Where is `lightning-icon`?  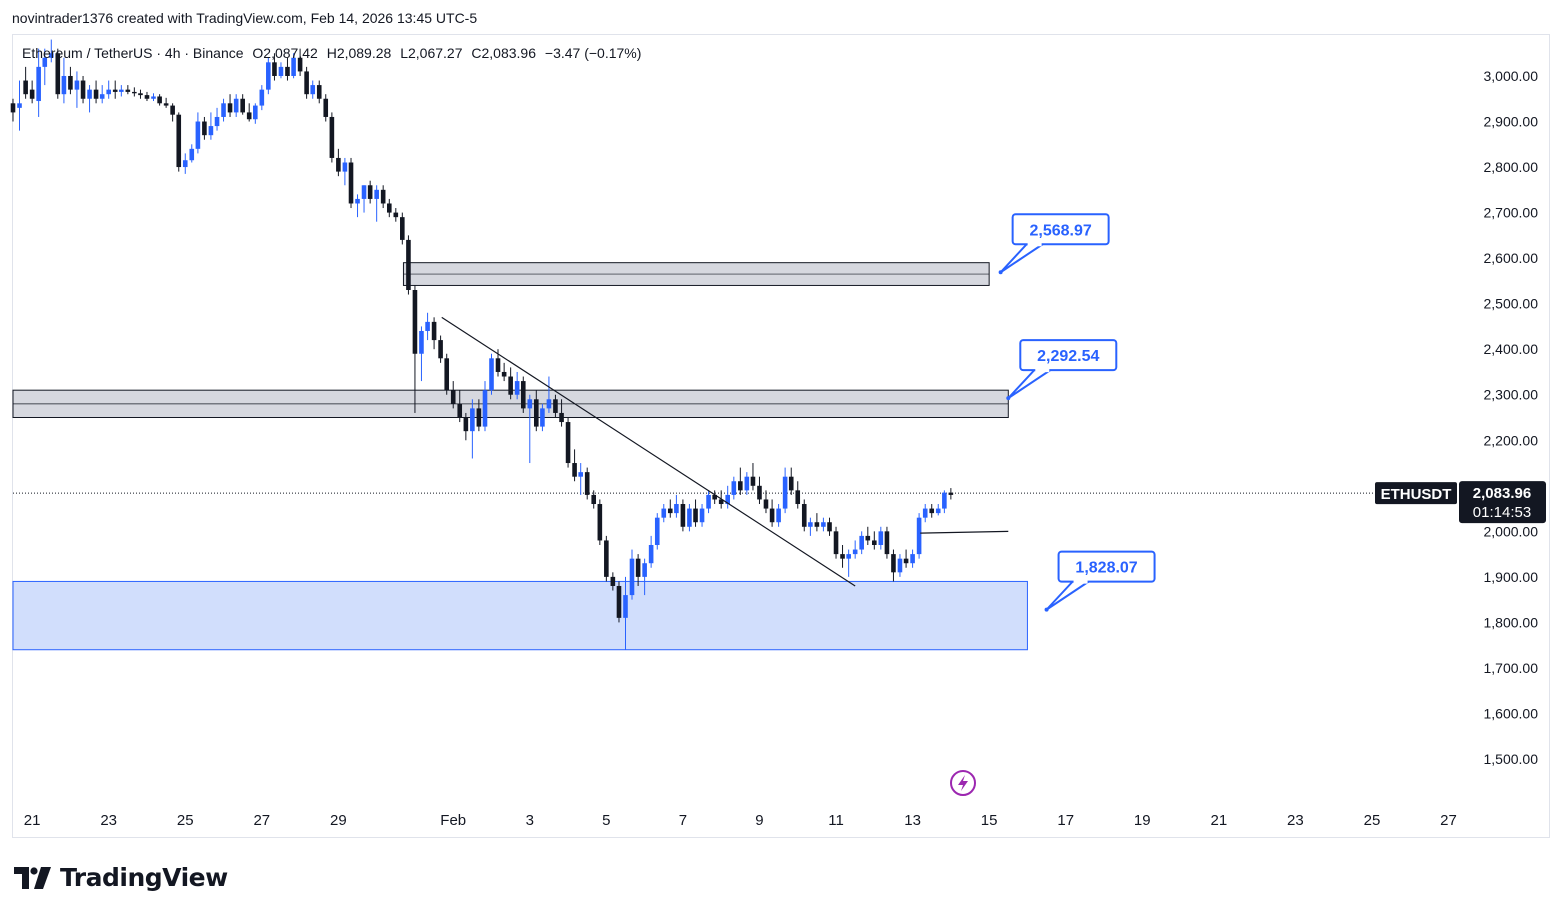
lightning-icon is located at coordinates (963, 783).